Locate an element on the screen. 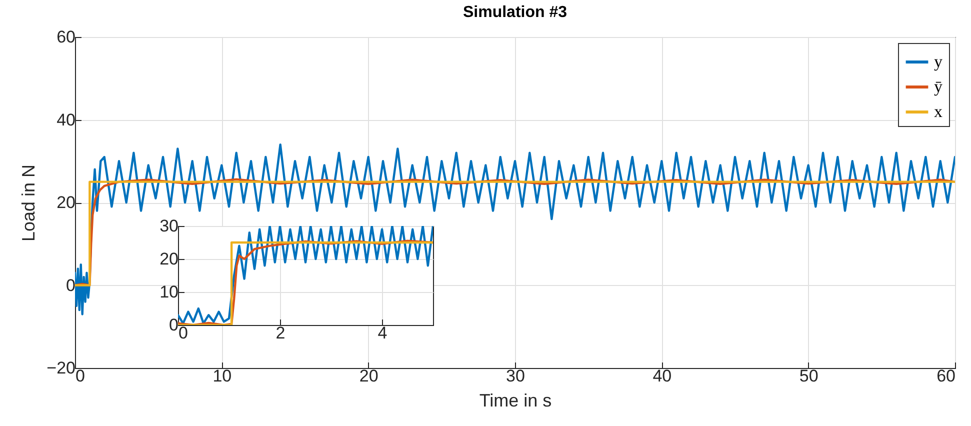  x-tick-label: 50 is located at coordinates (808, 376).